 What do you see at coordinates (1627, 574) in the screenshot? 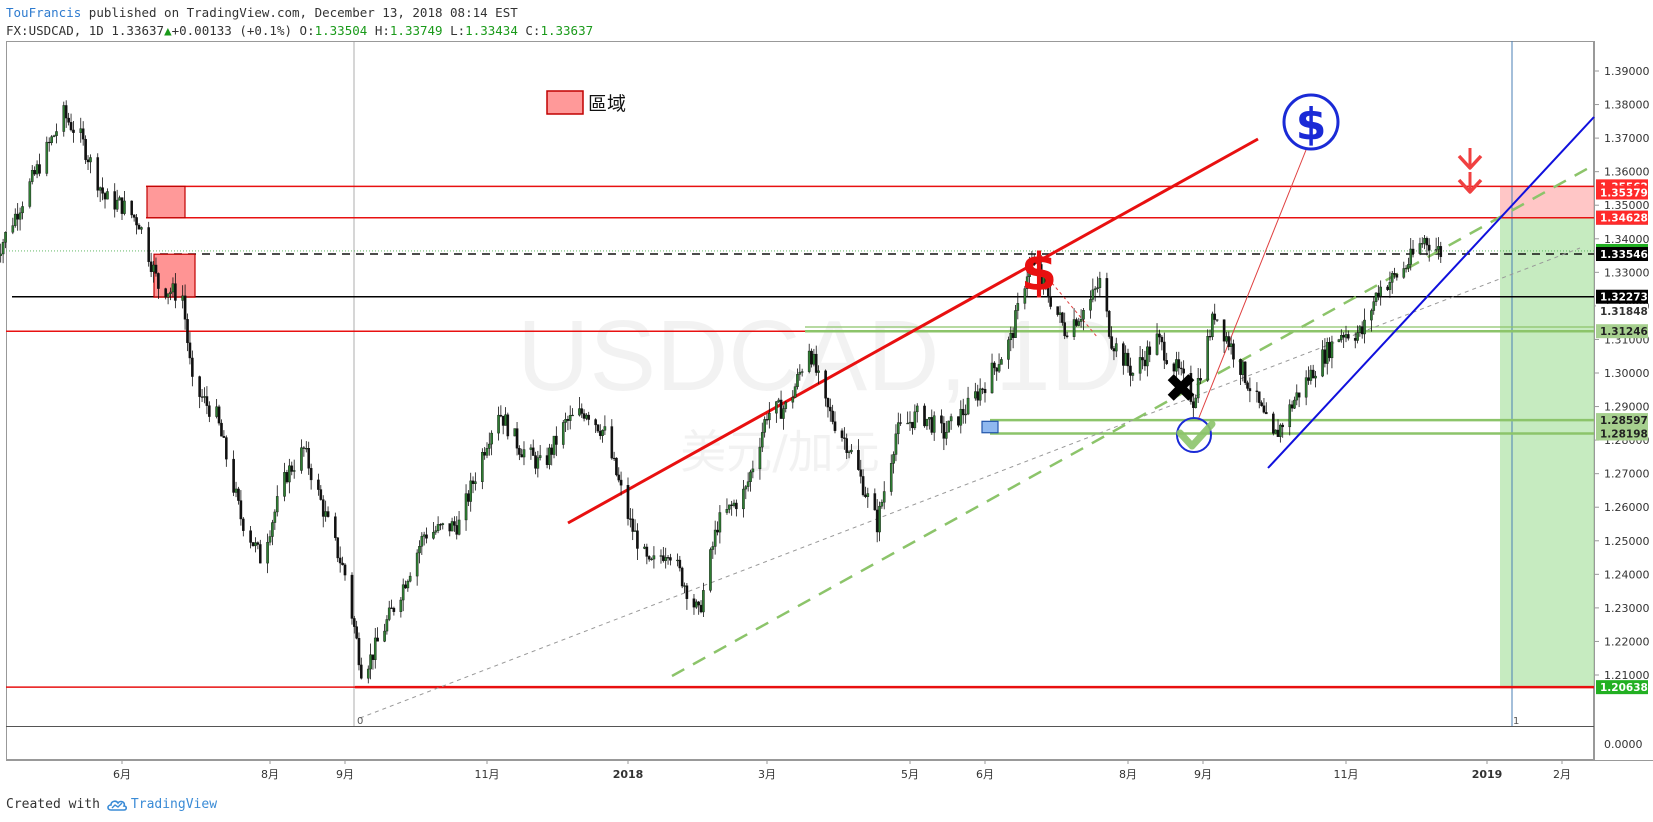
I see `y-tick-label: 1.24000` at bounding box center [1627, 574].